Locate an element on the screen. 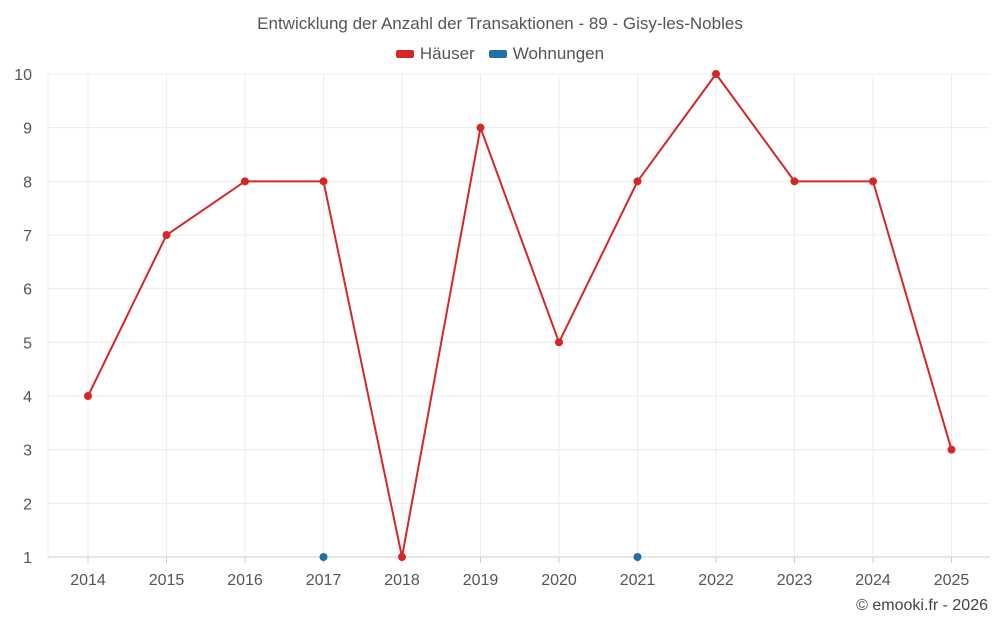 This screenshot has width=1000, height=625. credit-text: © emooki.fr - 2026 is located at coordinates (922, 605).